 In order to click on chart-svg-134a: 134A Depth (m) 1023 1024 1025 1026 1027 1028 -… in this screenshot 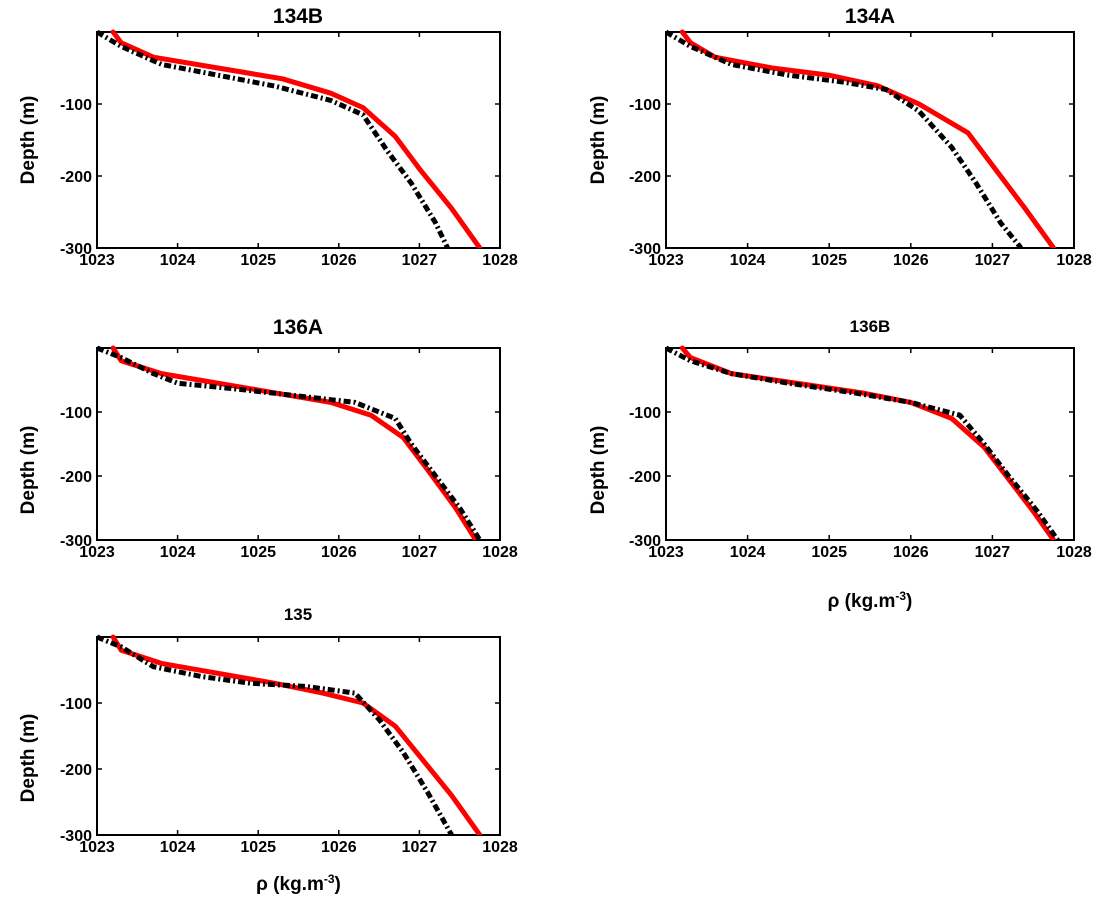, I will do `click(840, 137)`.